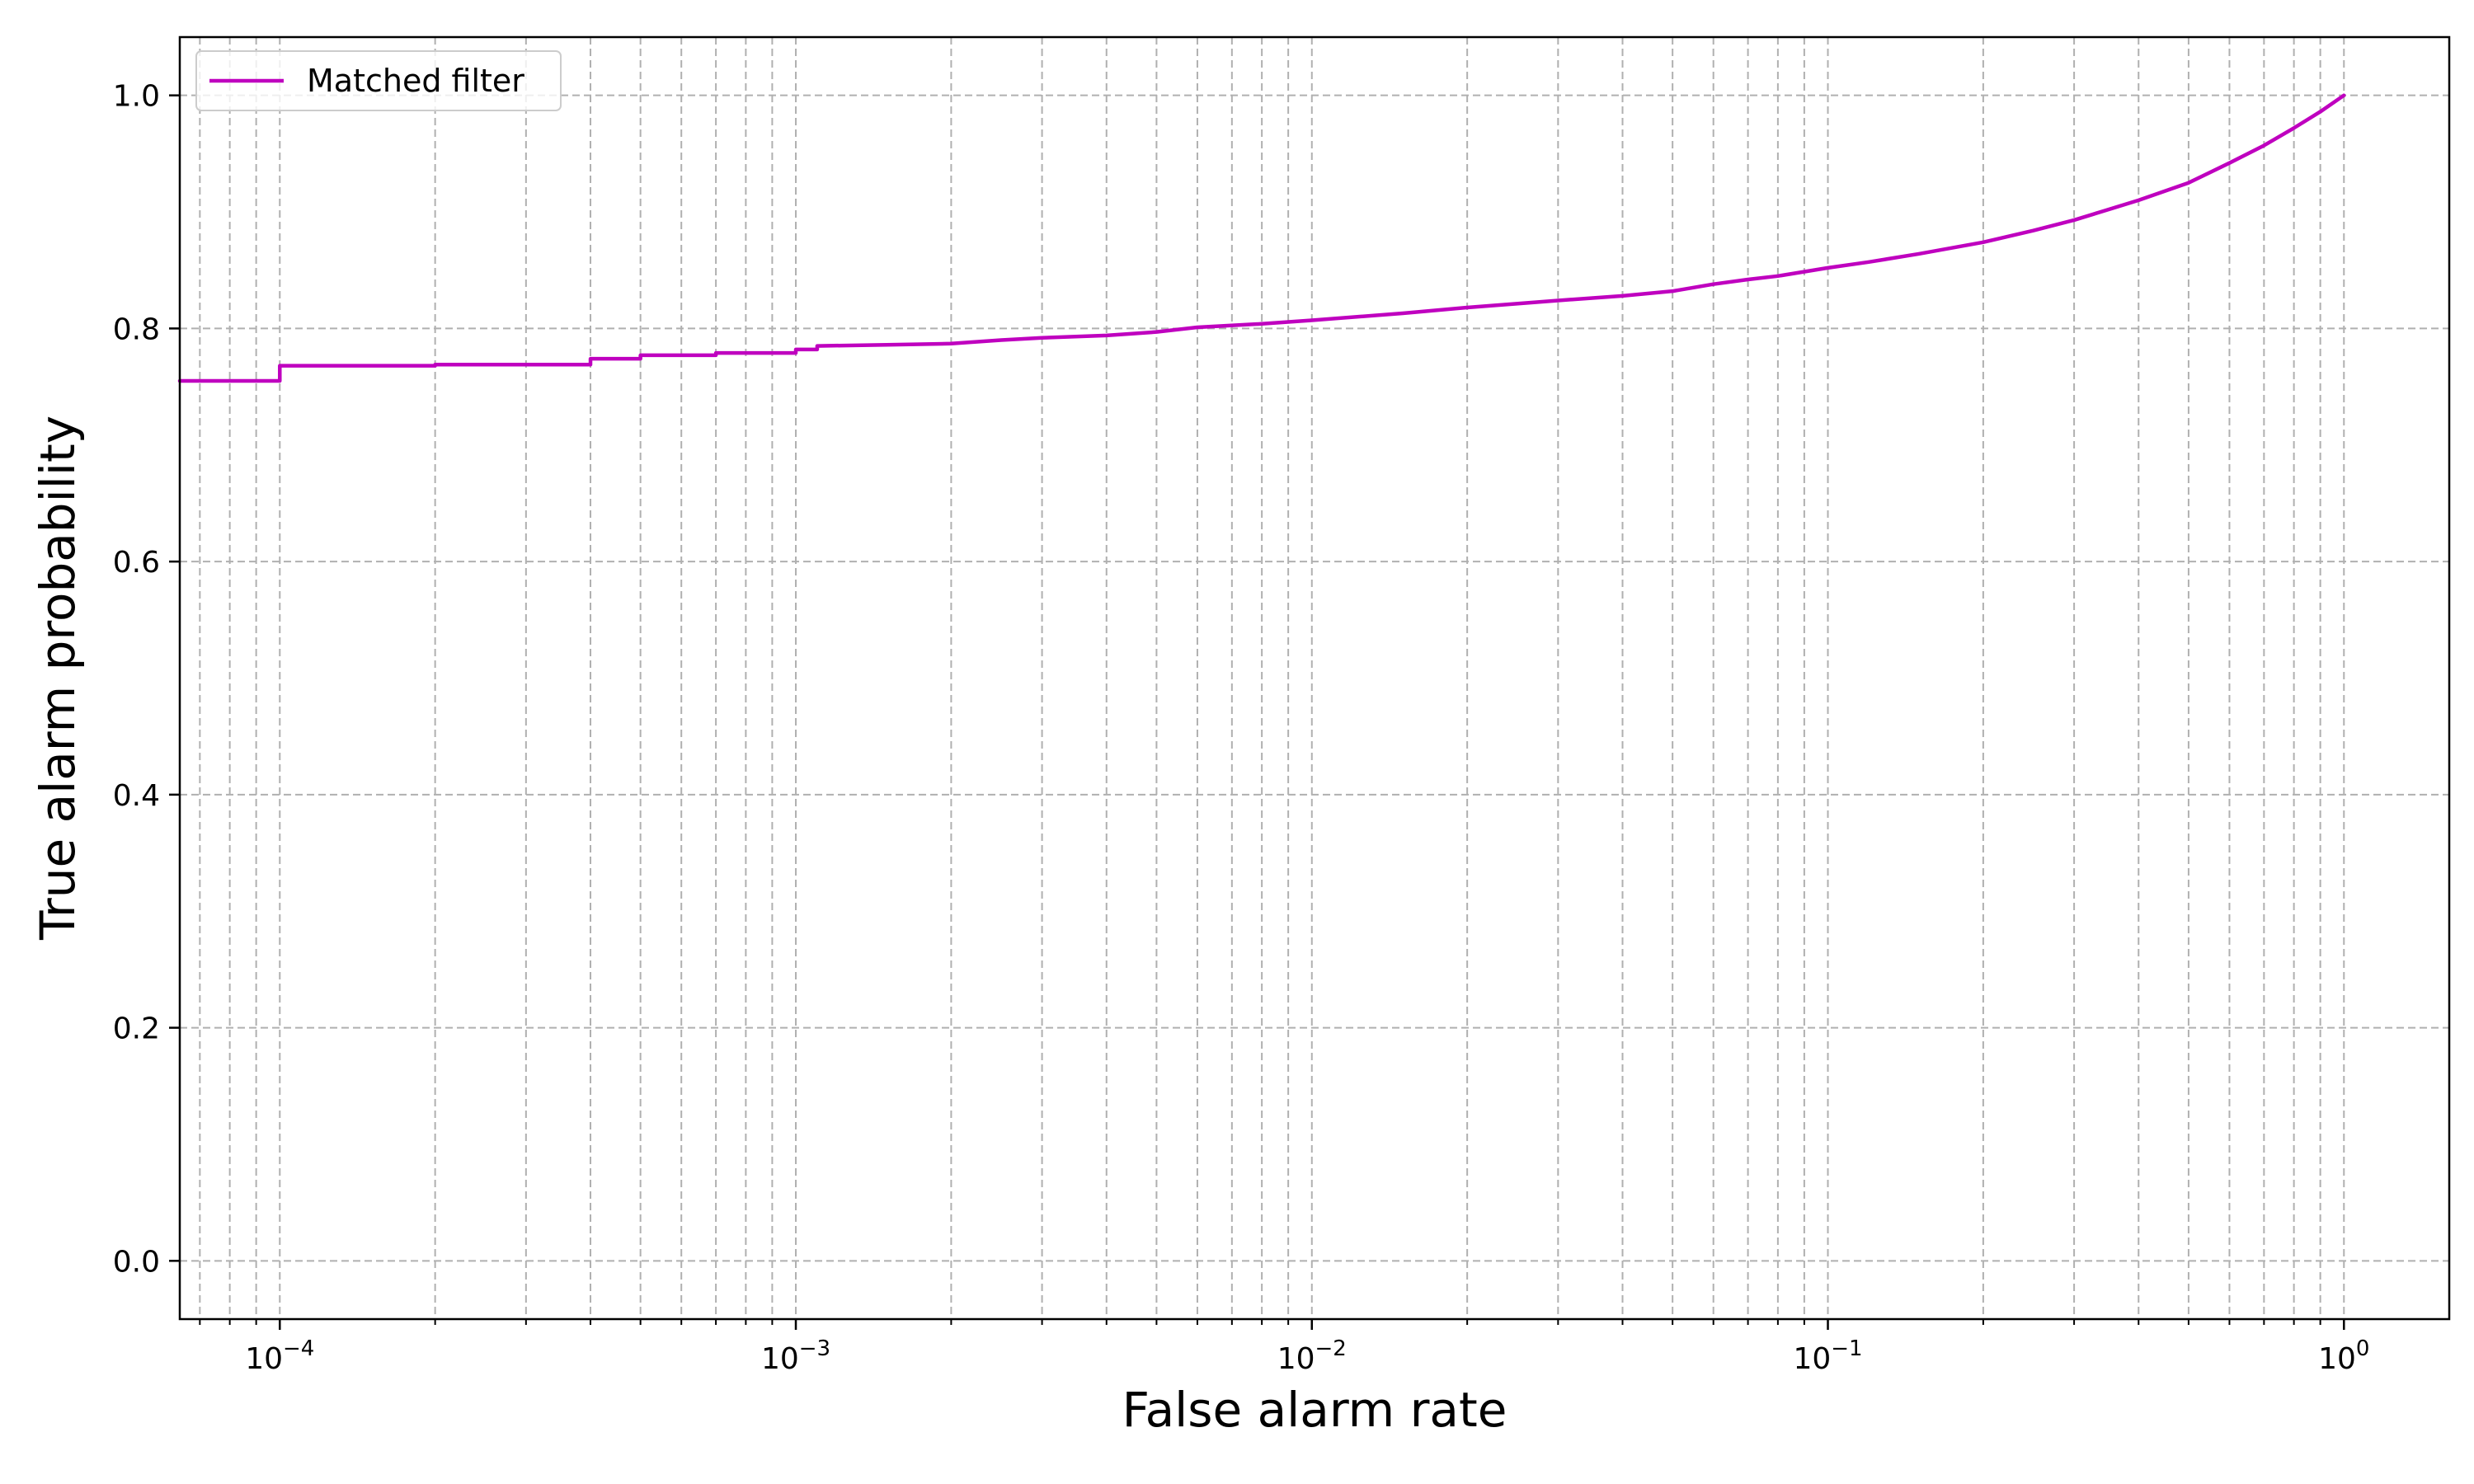 The height and width of the screenshot is (1484, 2474). I want to click on legend: Matched filter, so click(378, 80).